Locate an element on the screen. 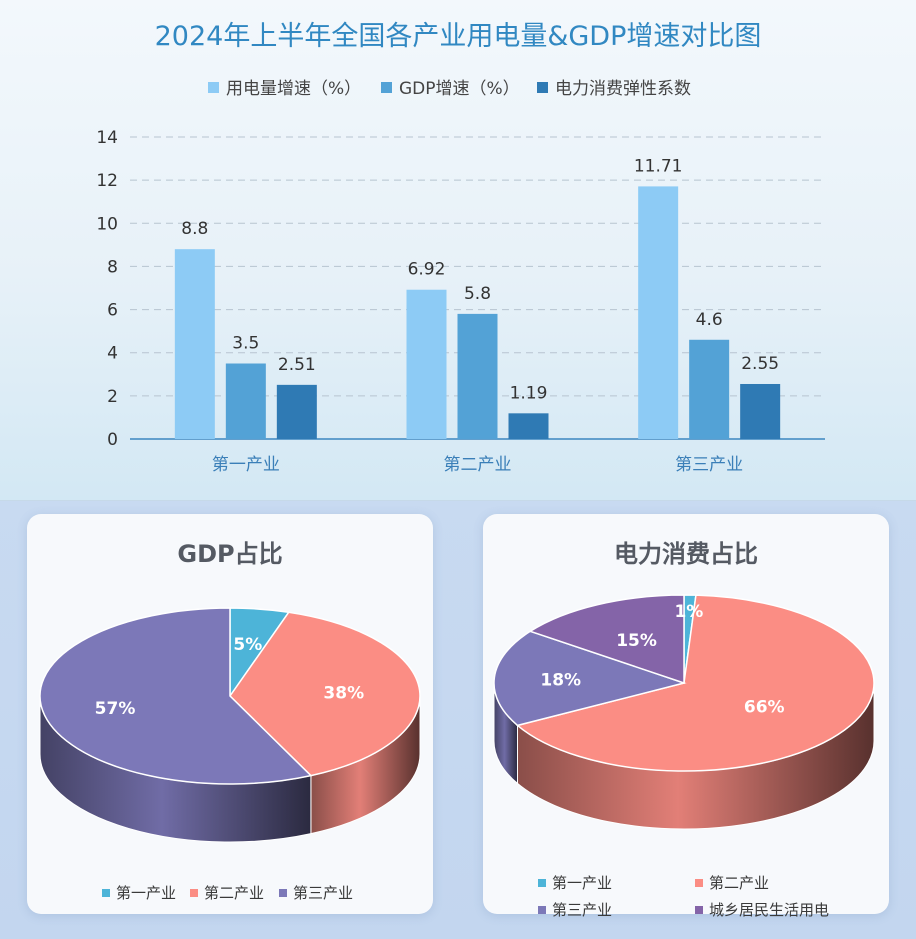  pie-value-label: 66% is located at coordinates (764, 708).